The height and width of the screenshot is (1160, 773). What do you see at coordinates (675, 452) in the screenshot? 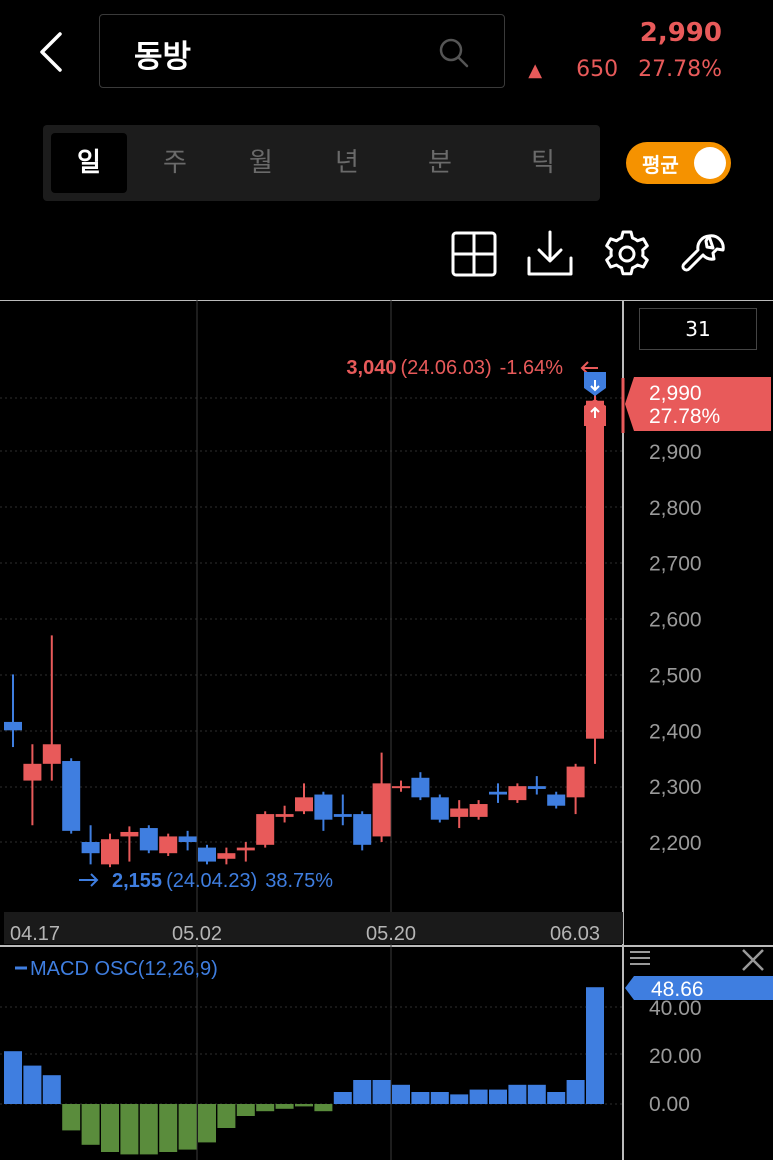
I see `y-tick-label: 2,900` at bounding box center [675, 452].